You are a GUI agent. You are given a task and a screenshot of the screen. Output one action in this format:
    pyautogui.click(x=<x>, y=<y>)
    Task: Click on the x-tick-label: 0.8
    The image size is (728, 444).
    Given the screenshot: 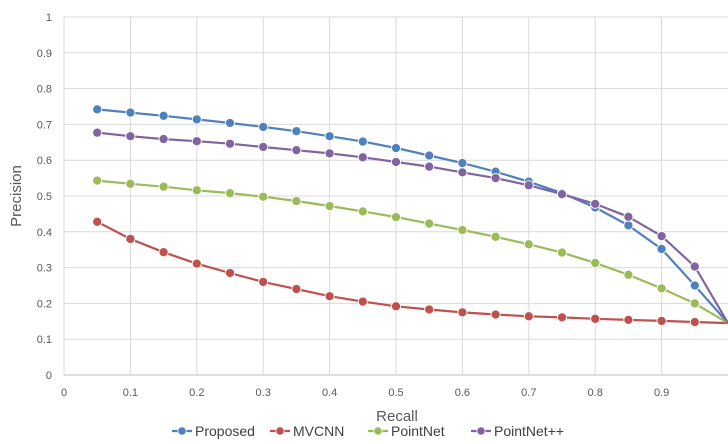 What is the action you would take?
    pyautogui.click(x=595, y=393)
    